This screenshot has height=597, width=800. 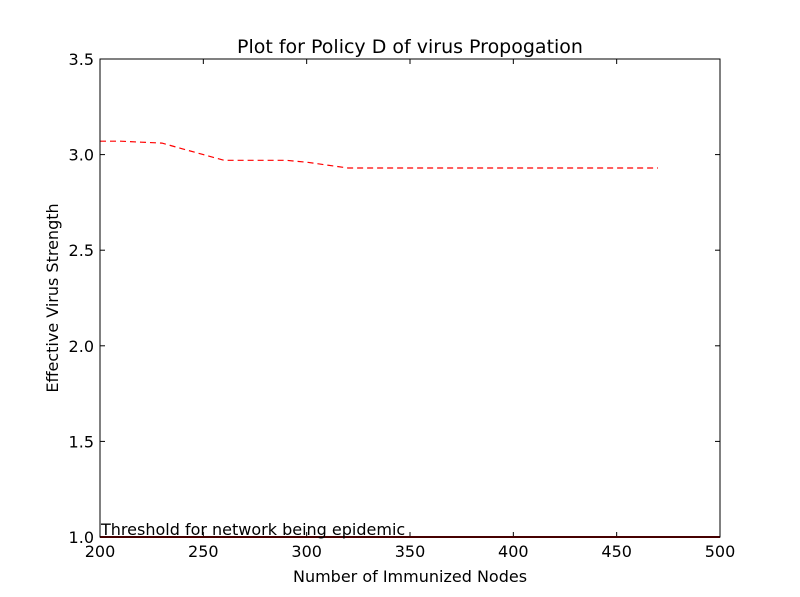 What do you see at coordinates (81, 59) in the screenshot?
I see `y-tick-label: 3.5` at bounding box center [81, 59].